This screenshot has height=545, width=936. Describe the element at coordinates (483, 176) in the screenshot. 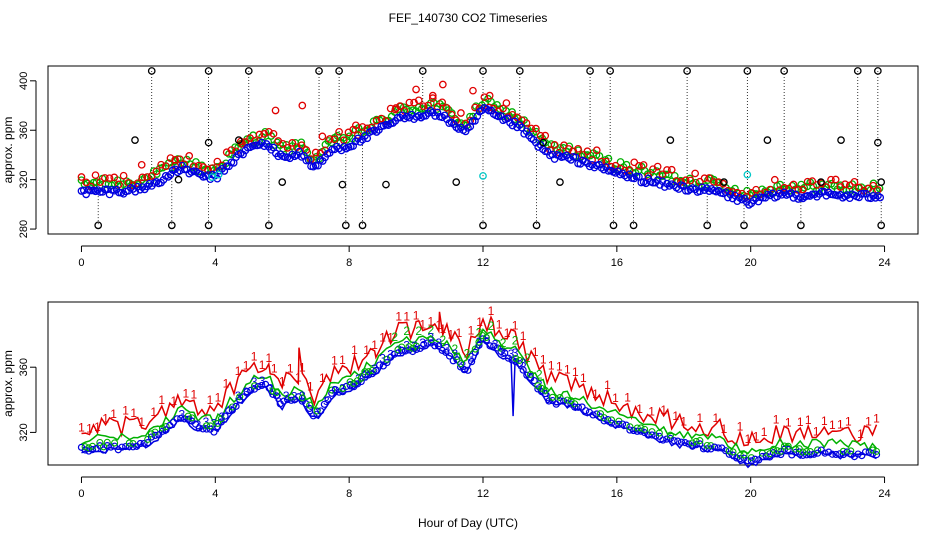

I see `calibration-point` at that location.